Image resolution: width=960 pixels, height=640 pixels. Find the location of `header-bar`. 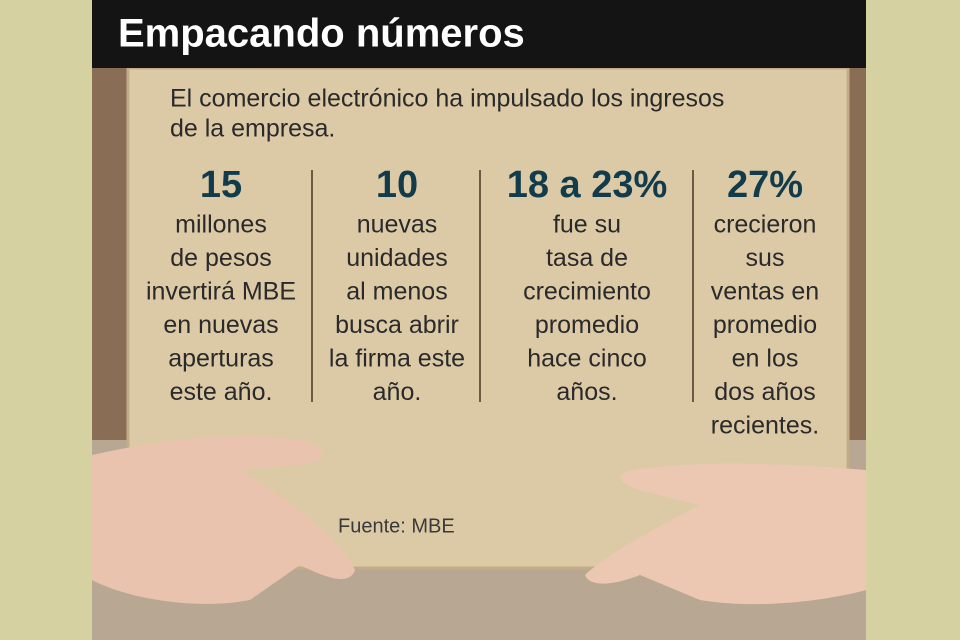

header-bar is located at coordinates (479, 34).